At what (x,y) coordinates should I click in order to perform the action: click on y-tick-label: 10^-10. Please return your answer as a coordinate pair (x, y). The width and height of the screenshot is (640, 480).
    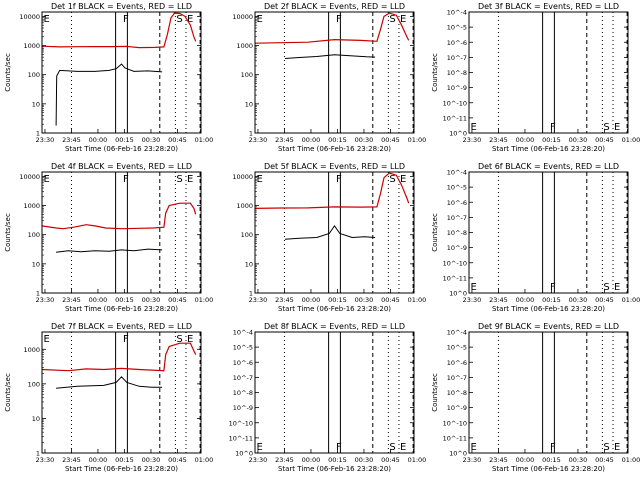
    Looking at the image, I should click on (241, 423).